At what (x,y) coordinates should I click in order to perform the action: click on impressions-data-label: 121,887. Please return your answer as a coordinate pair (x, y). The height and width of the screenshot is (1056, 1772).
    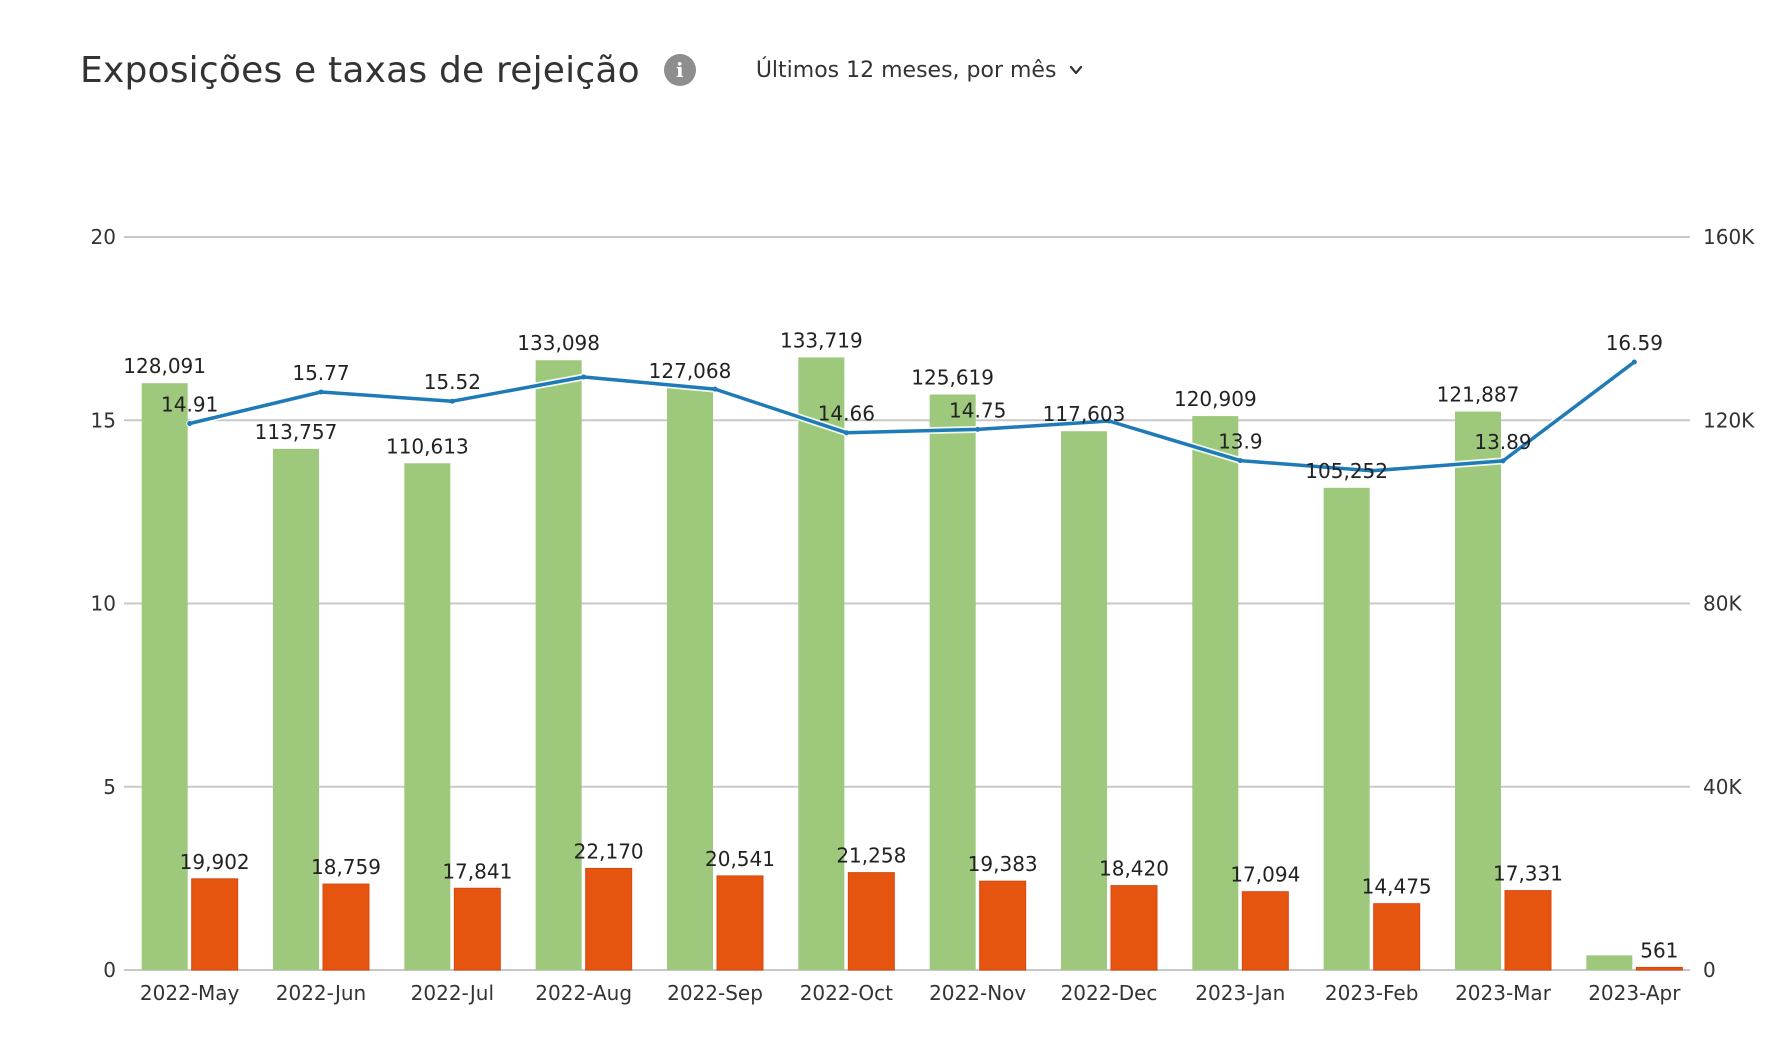
    Looking at the image, I should click on (1478, 395).